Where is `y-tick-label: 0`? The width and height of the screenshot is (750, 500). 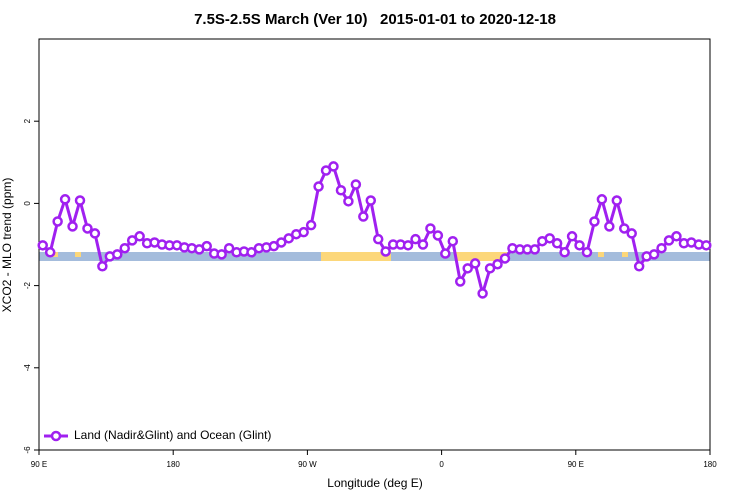 y-tick-label: 0 is located at coordinates (27, 203).